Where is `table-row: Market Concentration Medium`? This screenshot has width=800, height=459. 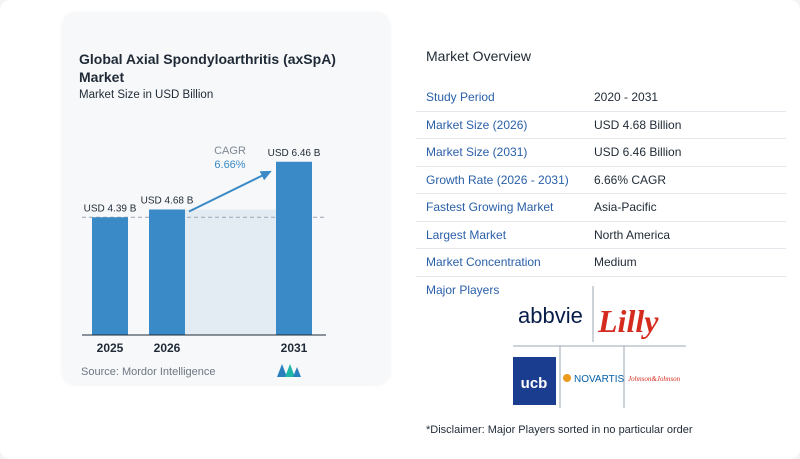
table-row: Market Concentration Medium is located at coordinates (601, 262).